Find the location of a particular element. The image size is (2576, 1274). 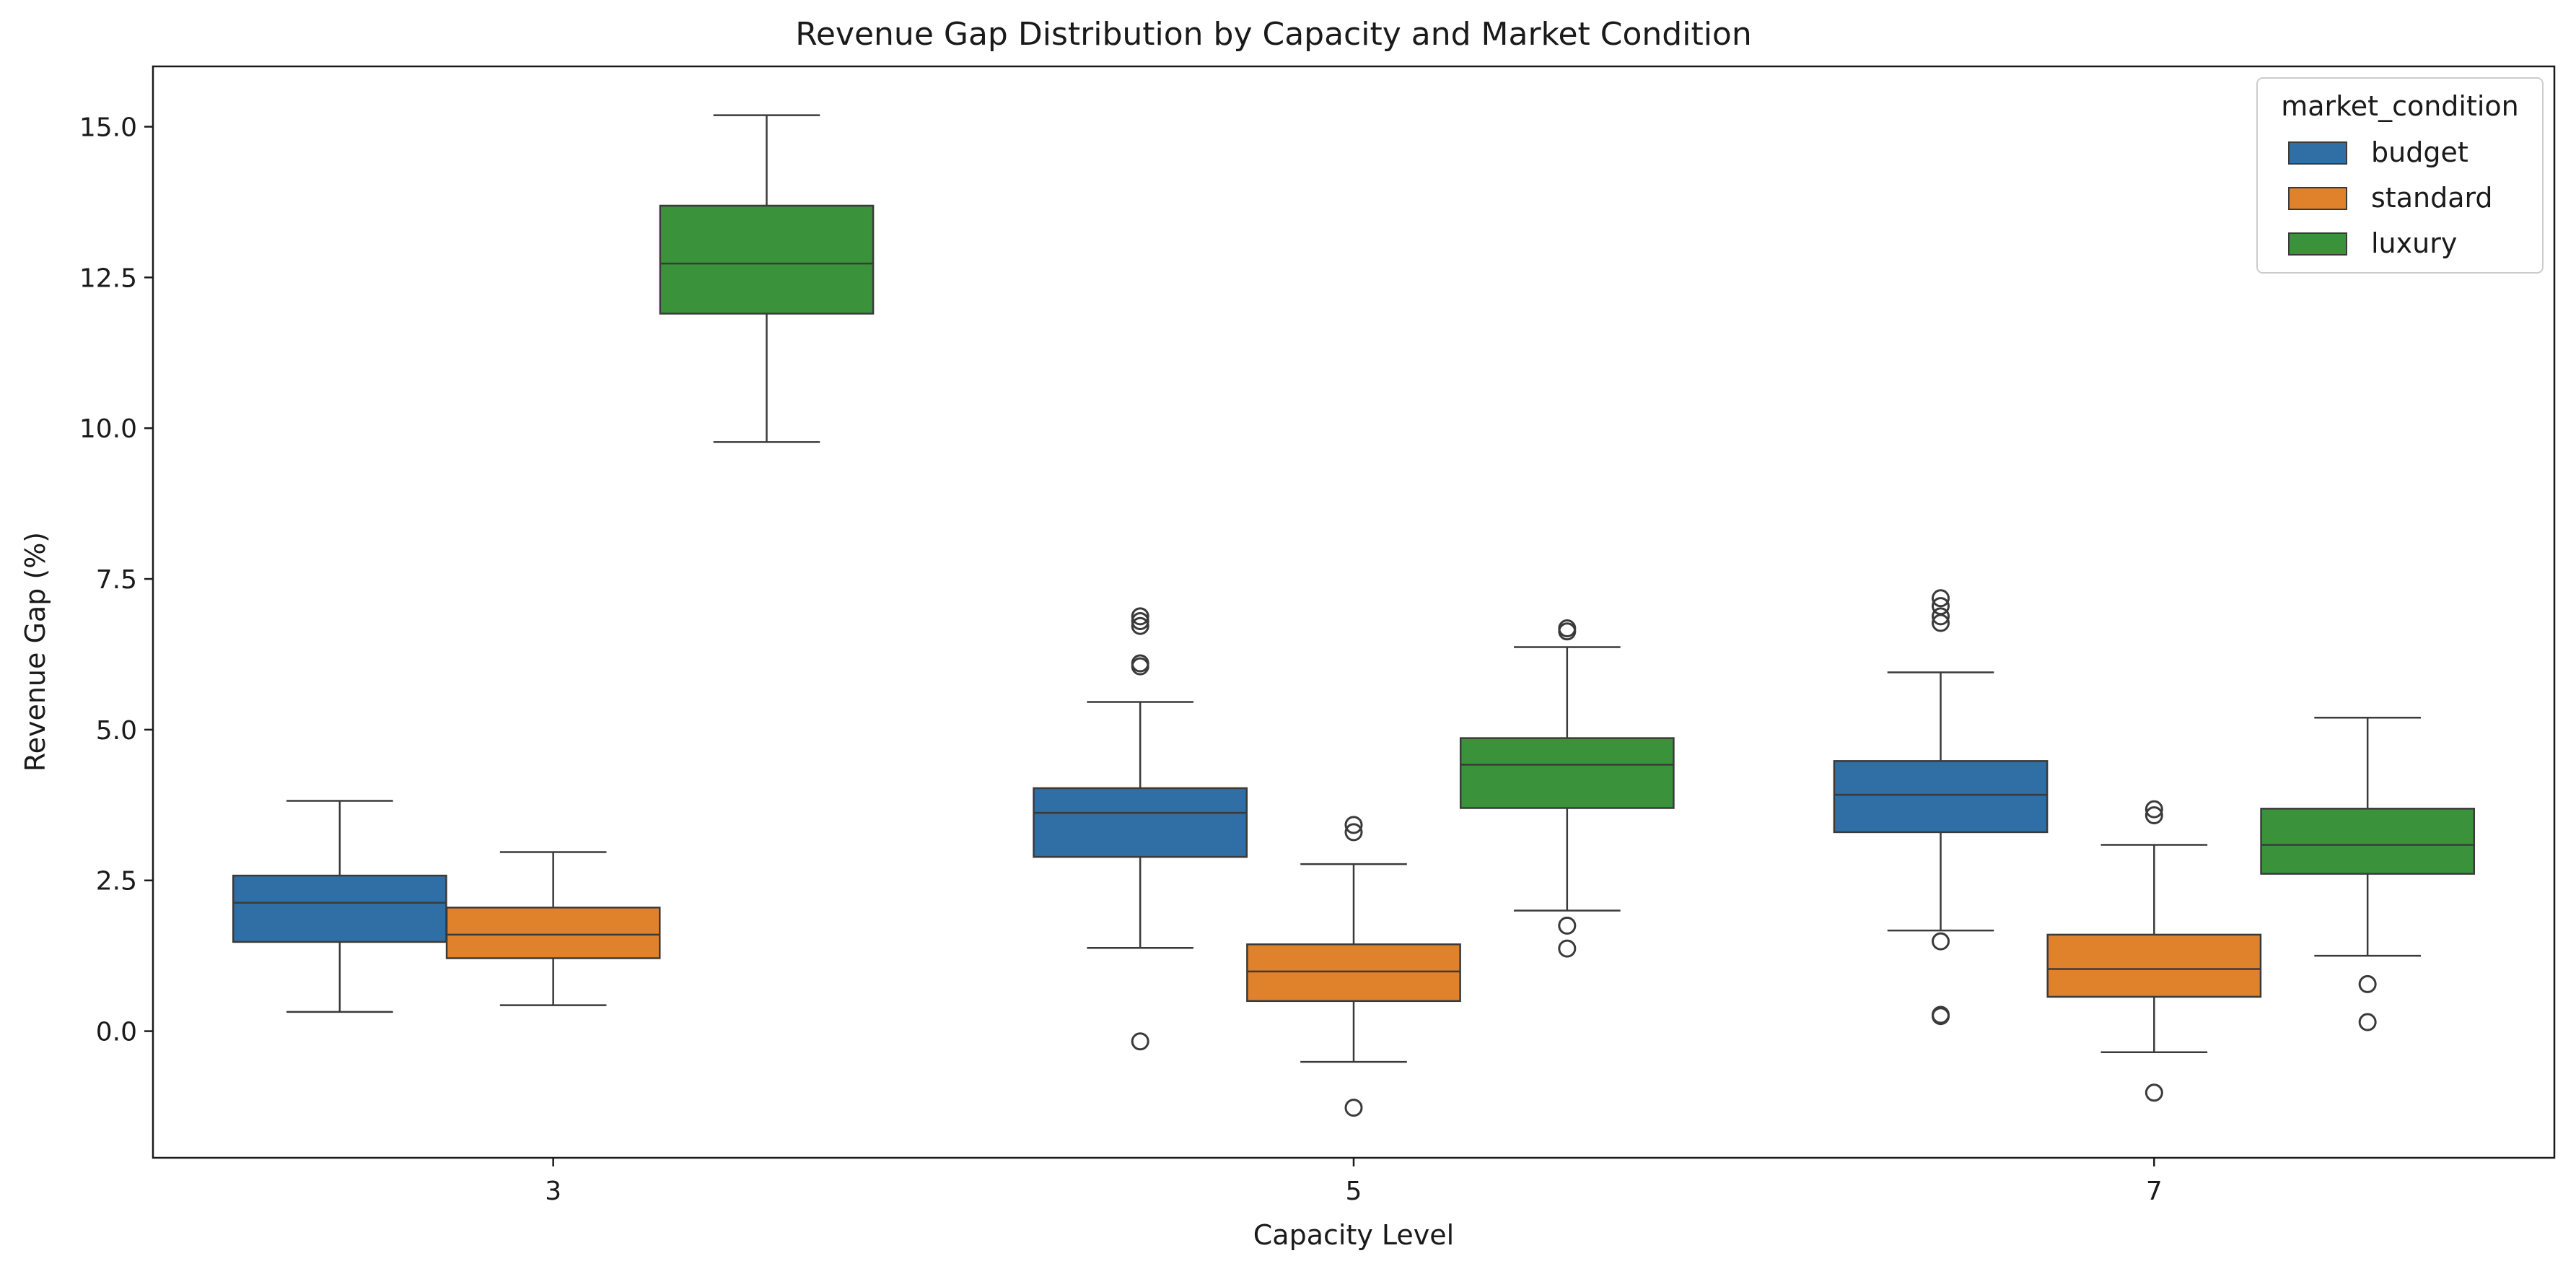

y-axis-ticks: 0.0 2.5 5.0 7.5 10.0 12.5 15.0 is located at coordinates (116, 580).